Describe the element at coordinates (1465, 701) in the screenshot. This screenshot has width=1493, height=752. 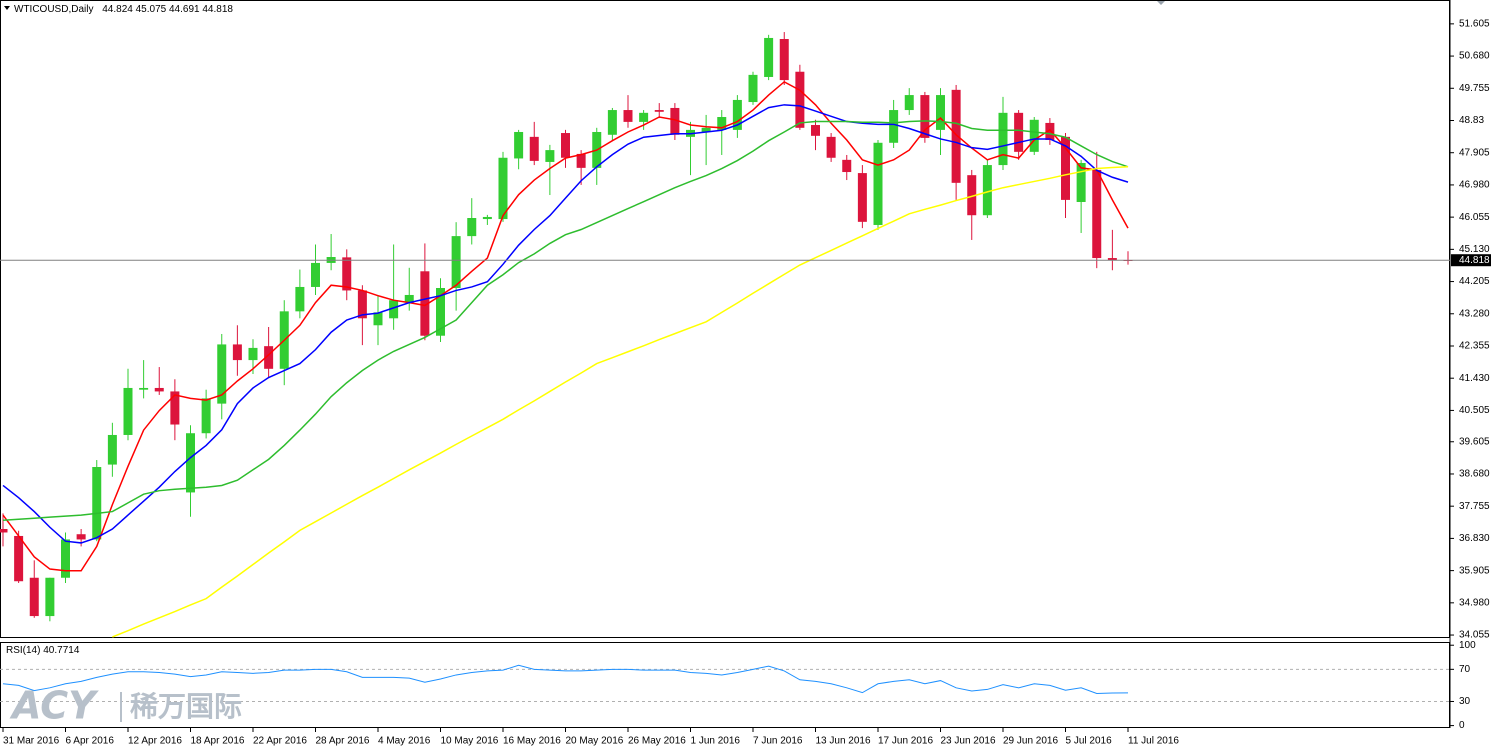
I see `y-tick-label: 30` at that location.